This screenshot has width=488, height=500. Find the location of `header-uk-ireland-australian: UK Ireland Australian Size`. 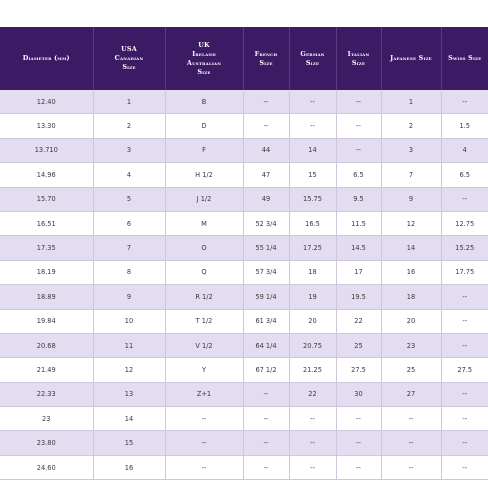

header-uk-ireland-australian: UK Ireland Australian Size is located at coordinates (204, 58).